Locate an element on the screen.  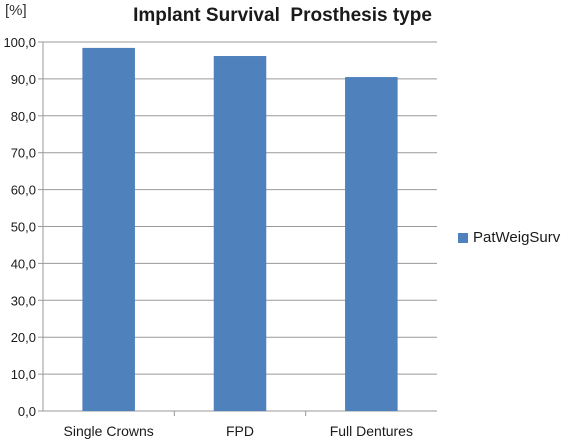
chart-title: Implant Survival Prosthesis type is located at coordinates (282, 15).